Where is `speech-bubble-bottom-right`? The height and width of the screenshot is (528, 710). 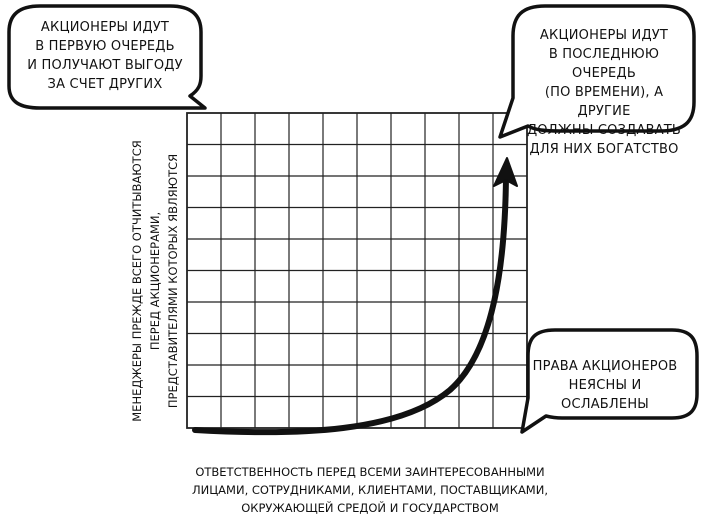 speech-bubble-bottom-right is located at coordinates (609, 381).